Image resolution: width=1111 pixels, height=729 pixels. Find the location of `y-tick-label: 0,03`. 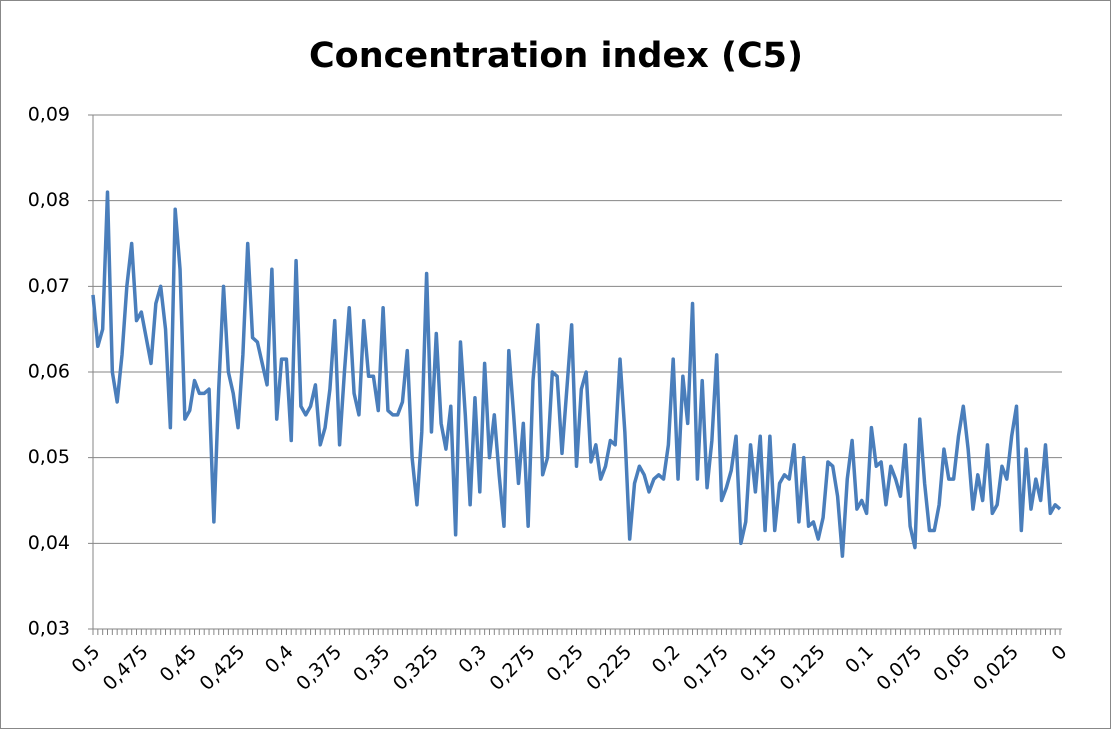

y-tick-label: 0,03 is located at coordinates (49, 629).